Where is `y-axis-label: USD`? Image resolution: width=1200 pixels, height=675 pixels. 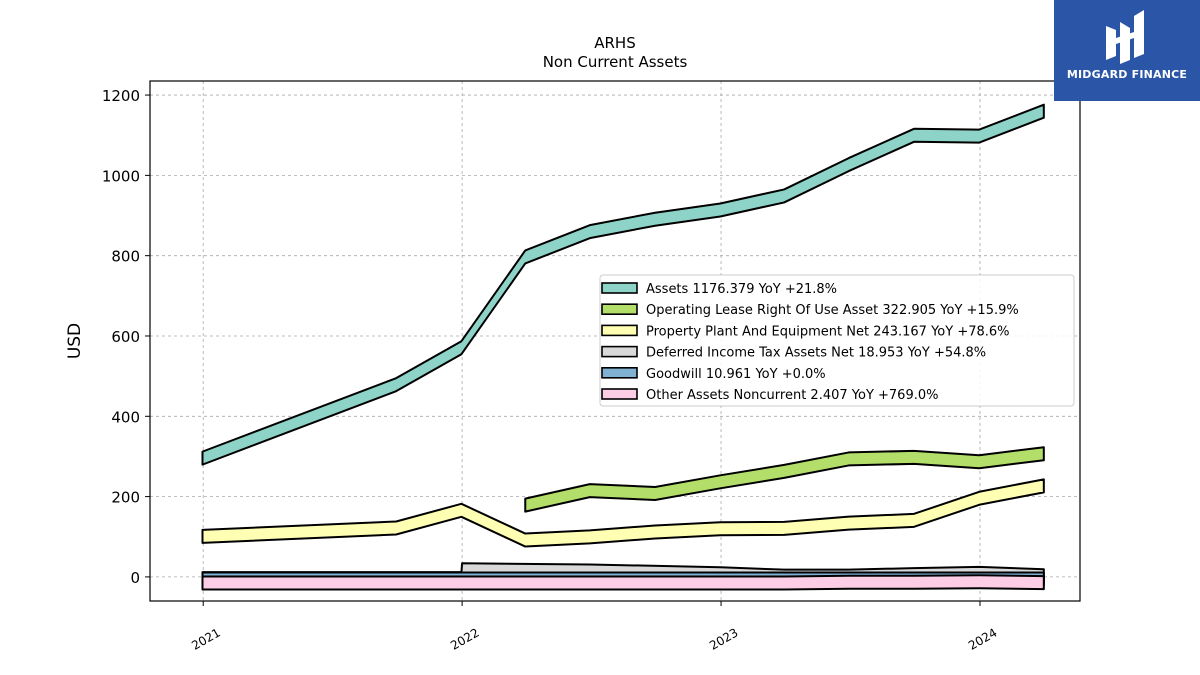
y-axis-label: USD is located at coordinates (75, 341).